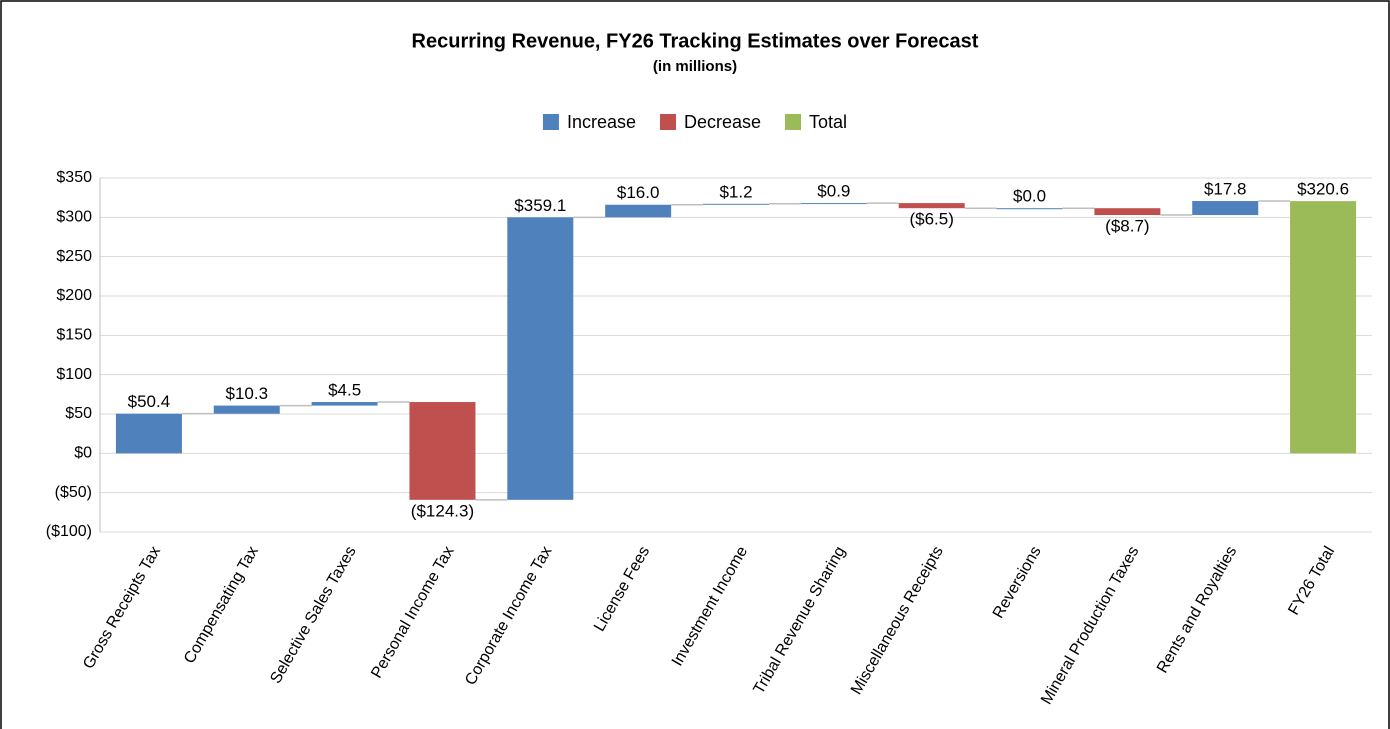  I want to click on y-tick-label: $200, so click(74, 295).